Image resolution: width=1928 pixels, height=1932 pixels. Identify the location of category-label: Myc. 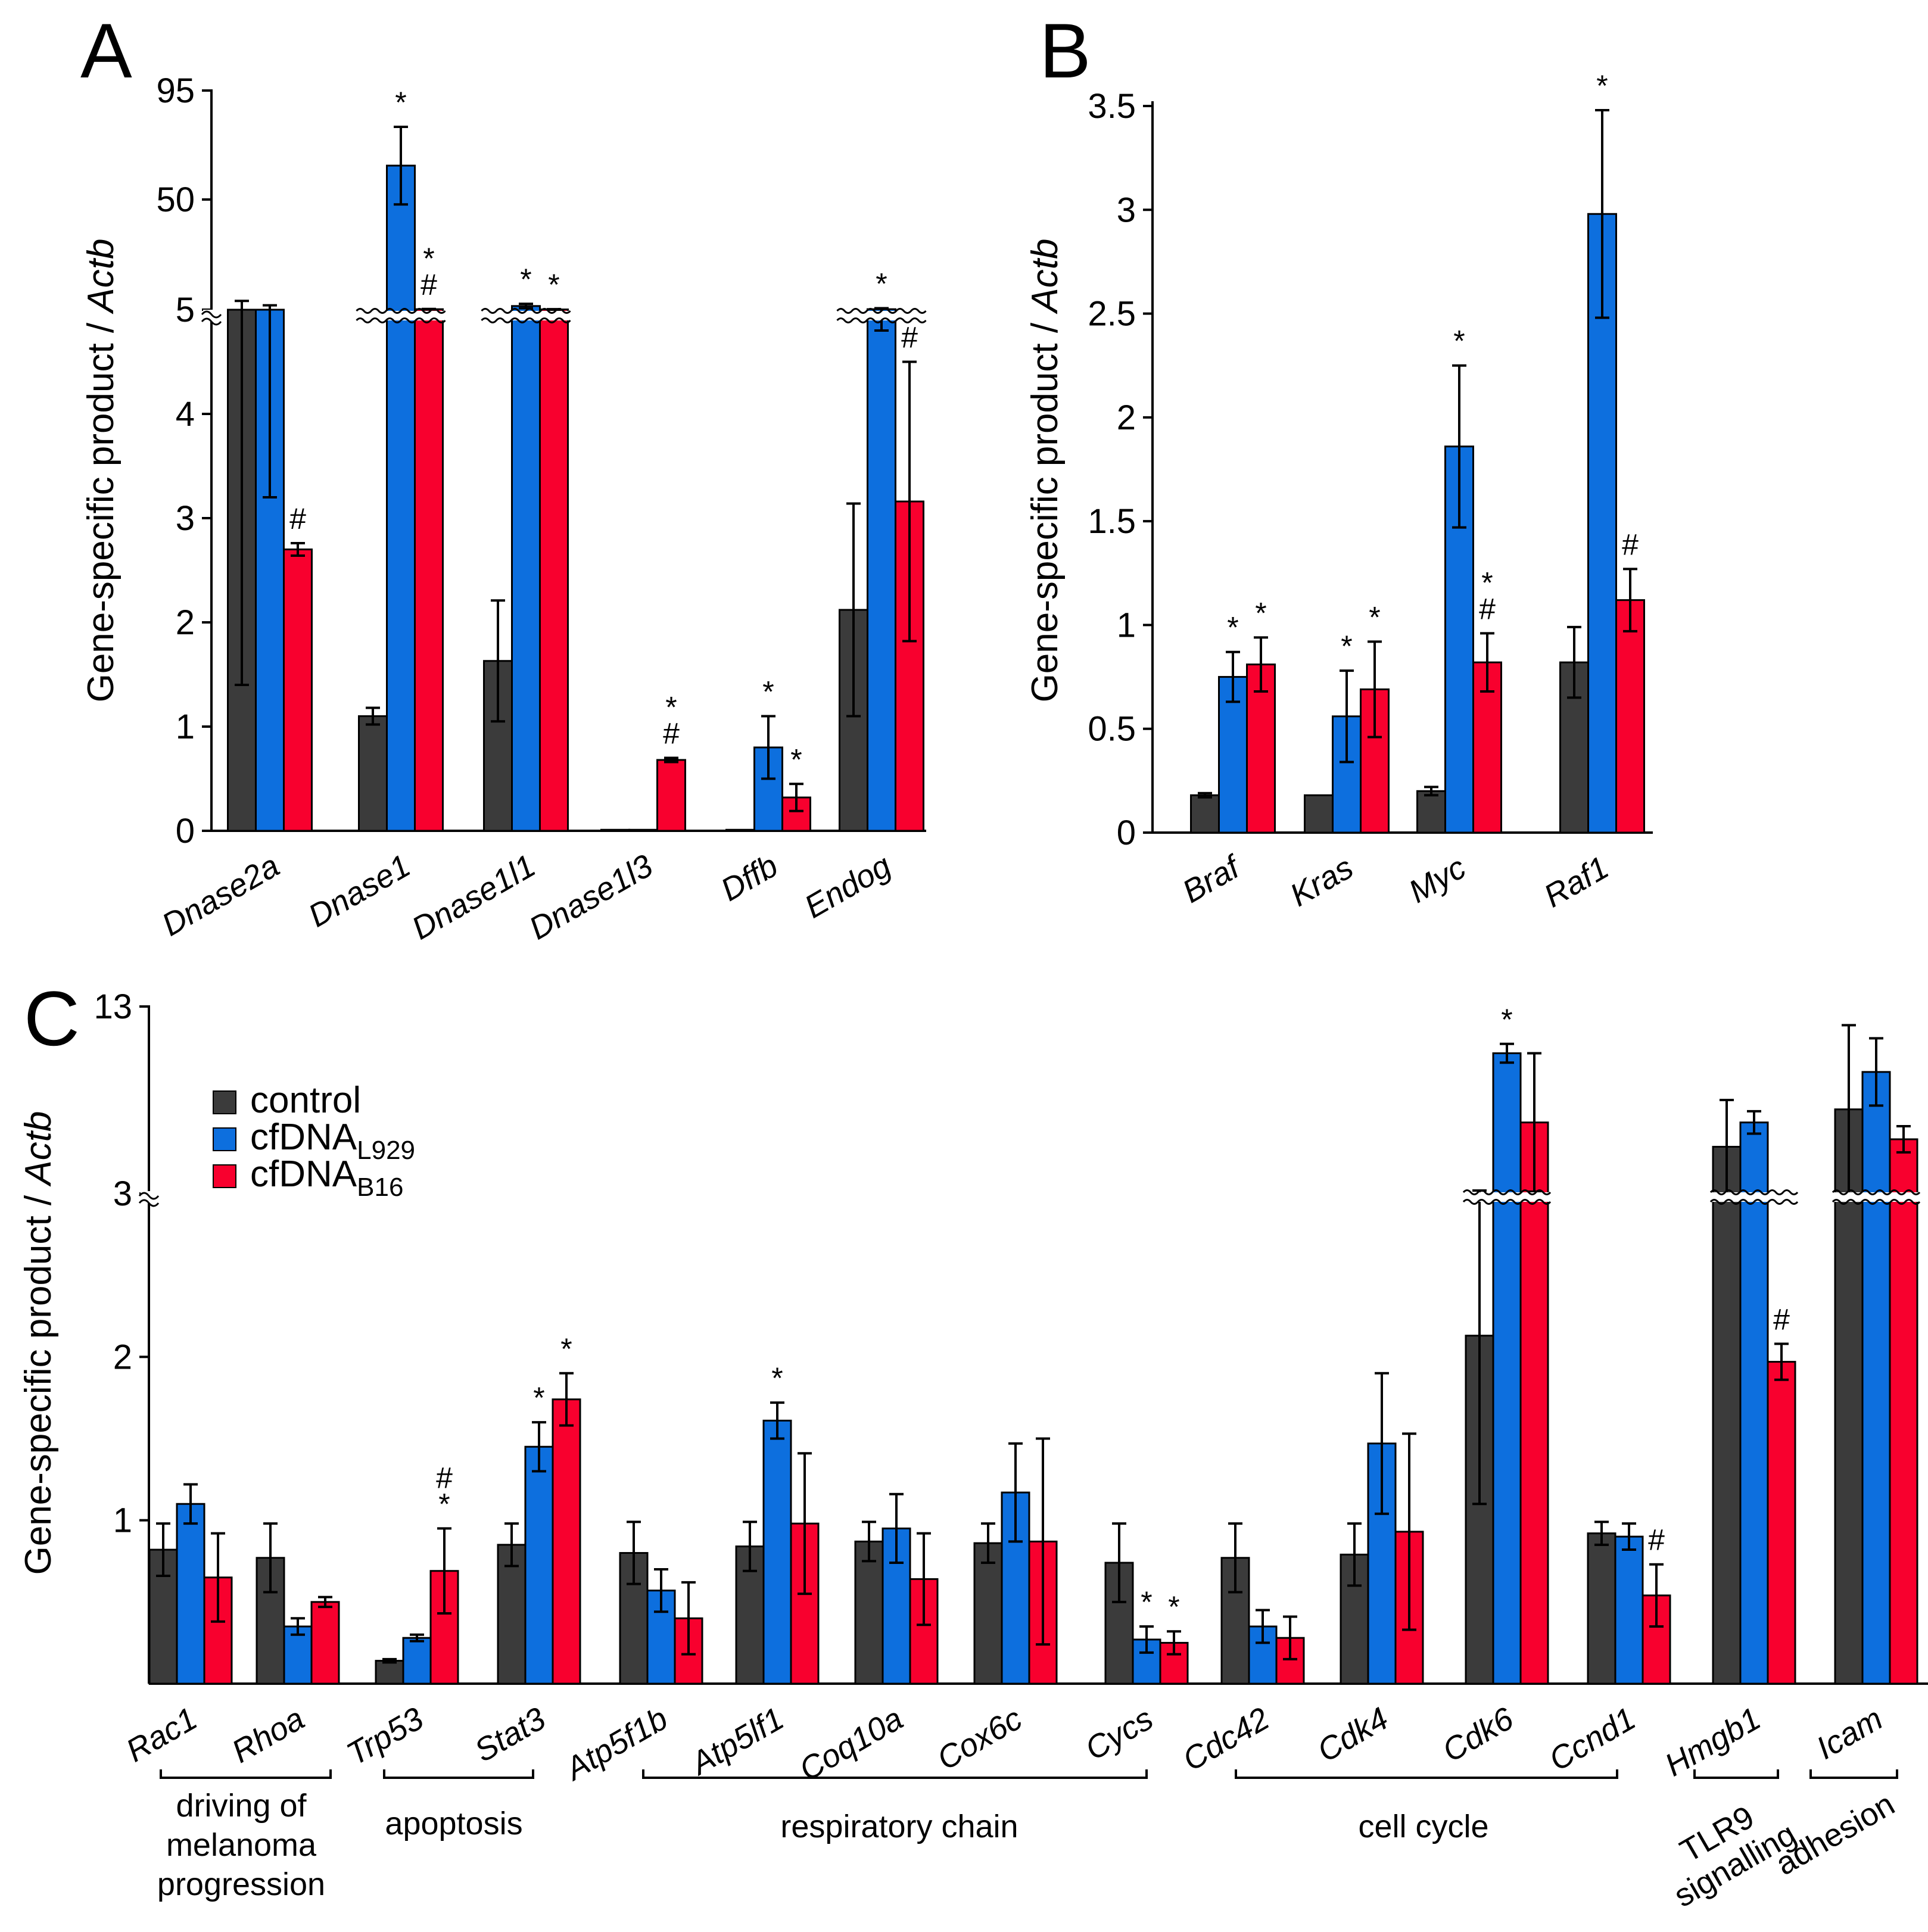
(1437, 879).